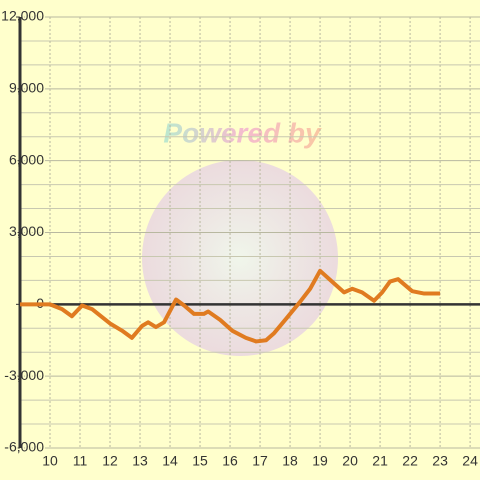 The height and width of the screenshot is (480, 480). What do you see at coordinates (470, 461) in the screenshot?
I see `x-tick-label: 24` at bounding box center [470, 461].